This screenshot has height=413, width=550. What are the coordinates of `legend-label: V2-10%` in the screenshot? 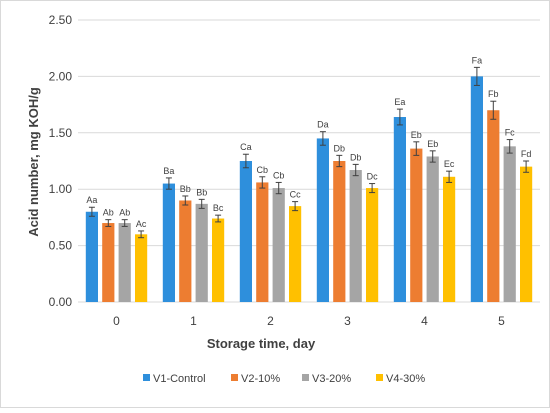 It's located at (260, 379).